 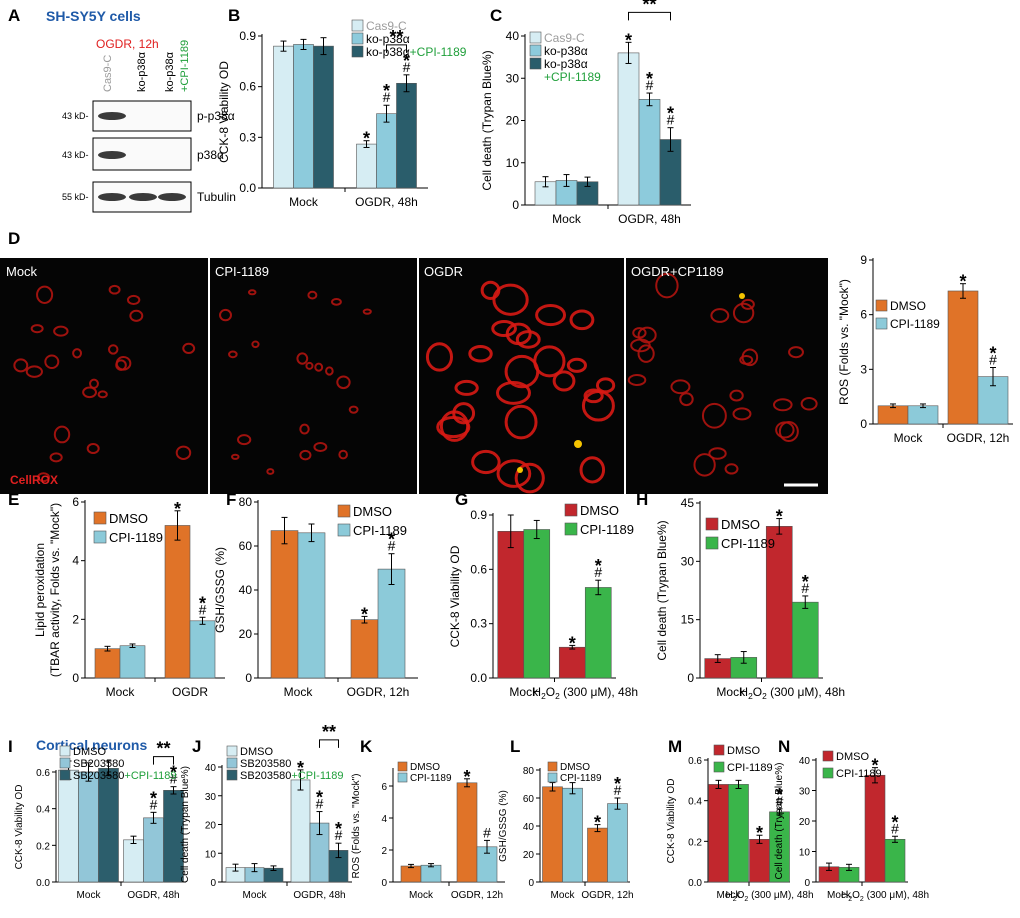 I want to click on label-part: O, so click(x=550, y=692).